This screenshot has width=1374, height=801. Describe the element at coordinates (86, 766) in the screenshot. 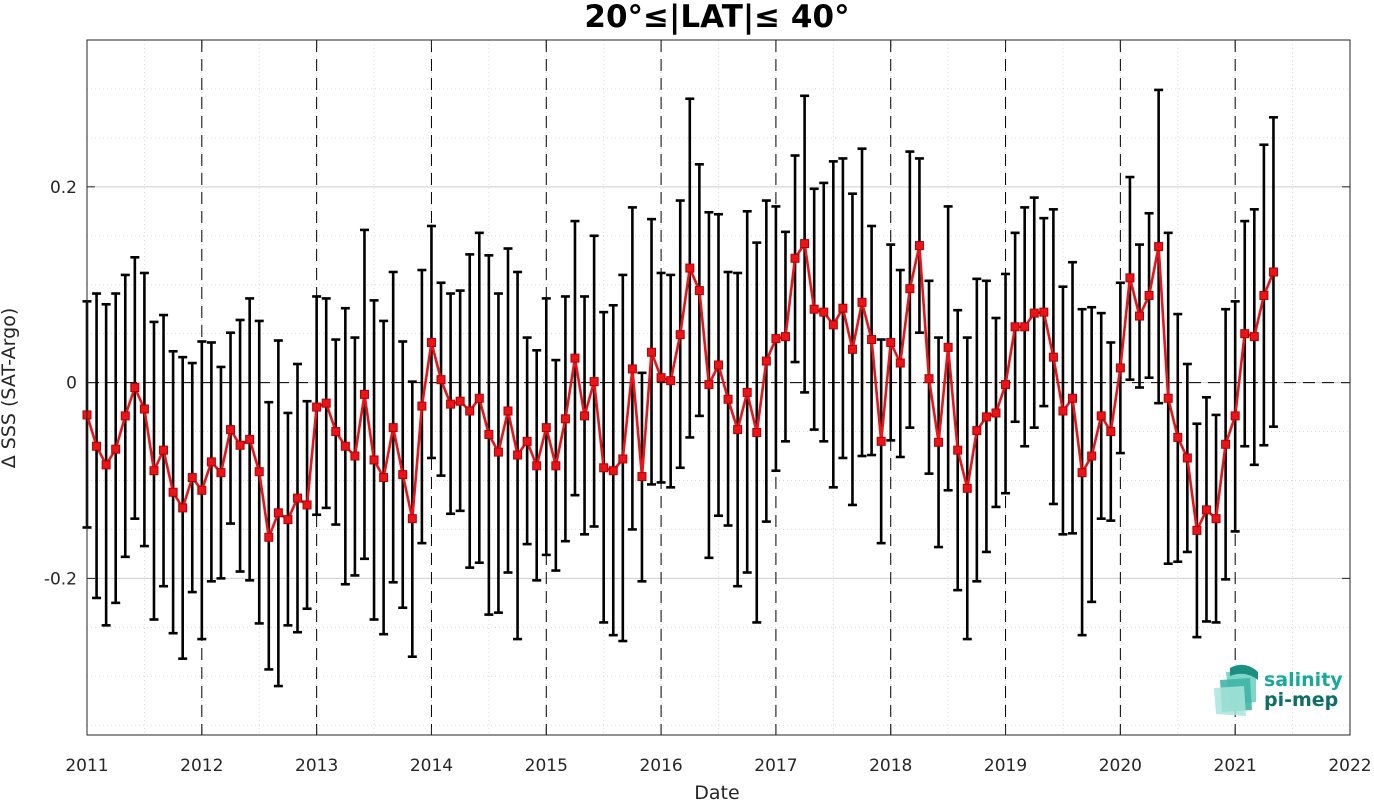

I see `x-tick-label: 2011` at that location.